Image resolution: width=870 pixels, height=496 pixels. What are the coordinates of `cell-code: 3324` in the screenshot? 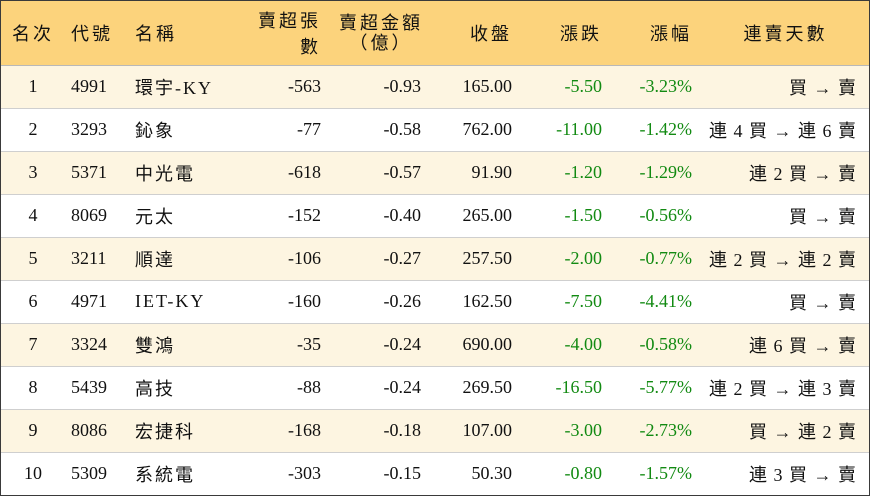 It's located at (89, 344).